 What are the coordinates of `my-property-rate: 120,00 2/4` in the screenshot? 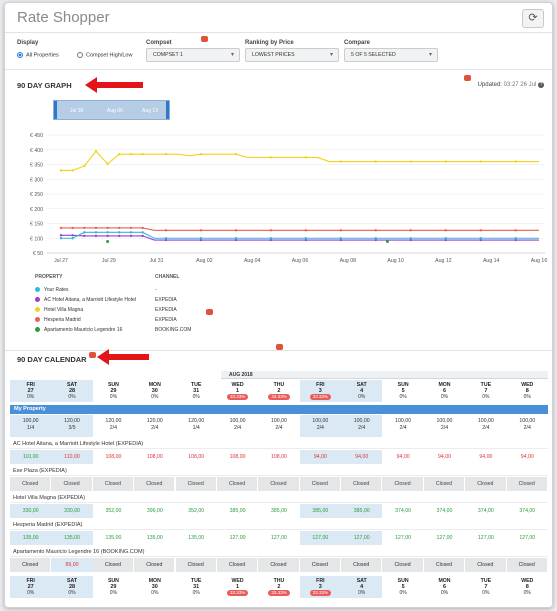 It's located at (154, 426).